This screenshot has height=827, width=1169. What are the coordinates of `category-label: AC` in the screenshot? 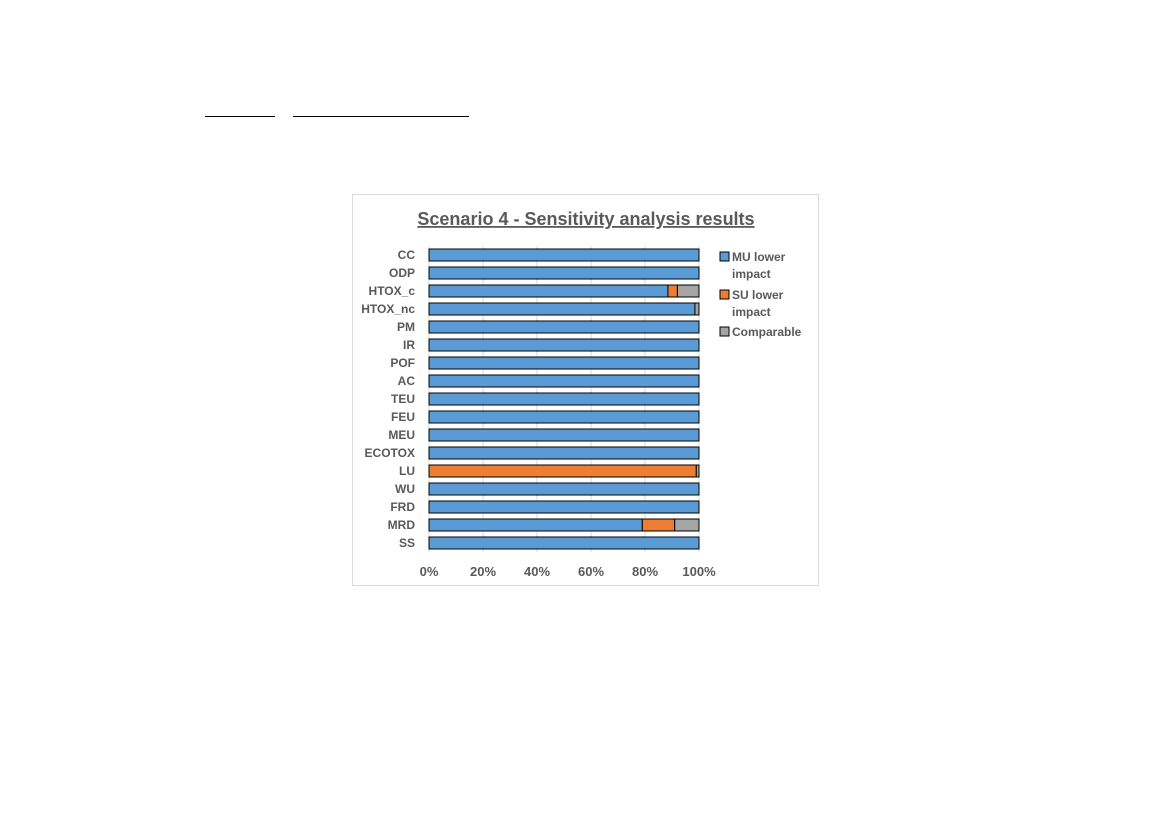 It's located at (407, 381).